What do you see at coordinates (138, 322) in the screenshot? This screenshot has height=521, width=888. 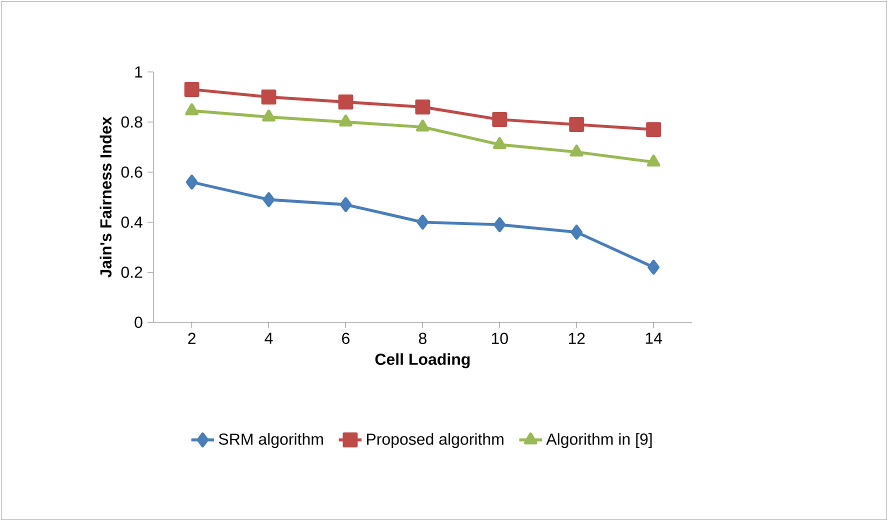 I see `y-tick-label: 0` at bounding box center [138, 322].